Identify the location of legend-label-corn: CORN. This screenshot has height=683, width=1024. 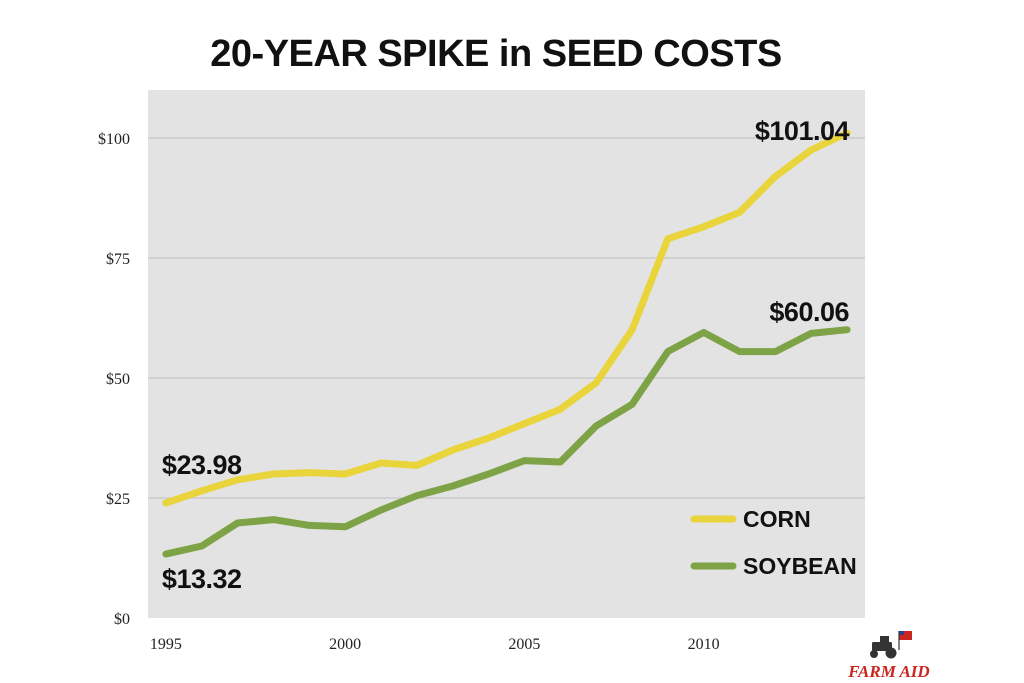
(777, 519).